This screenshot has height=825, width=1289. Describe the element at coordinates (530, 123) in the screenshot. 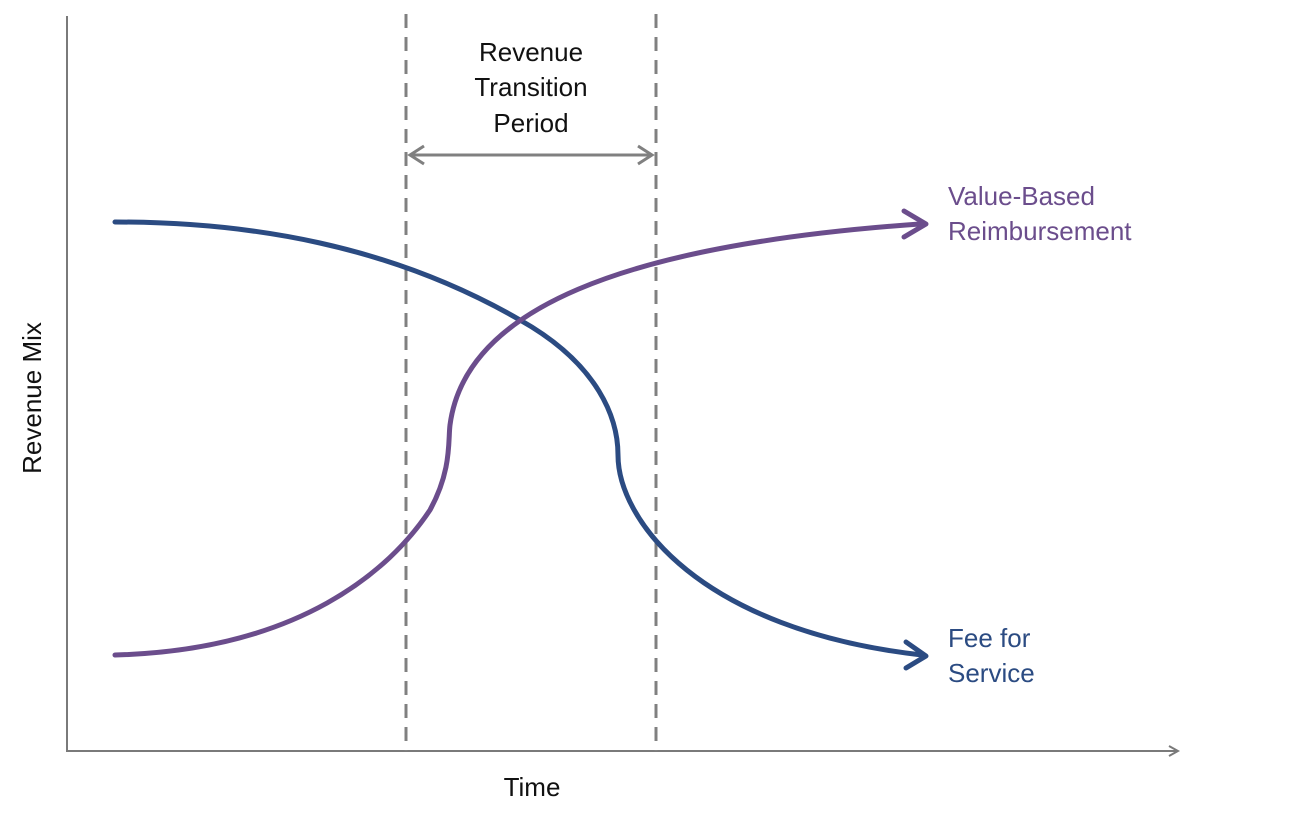

I see `transition-label-line-3: Period` at that location.